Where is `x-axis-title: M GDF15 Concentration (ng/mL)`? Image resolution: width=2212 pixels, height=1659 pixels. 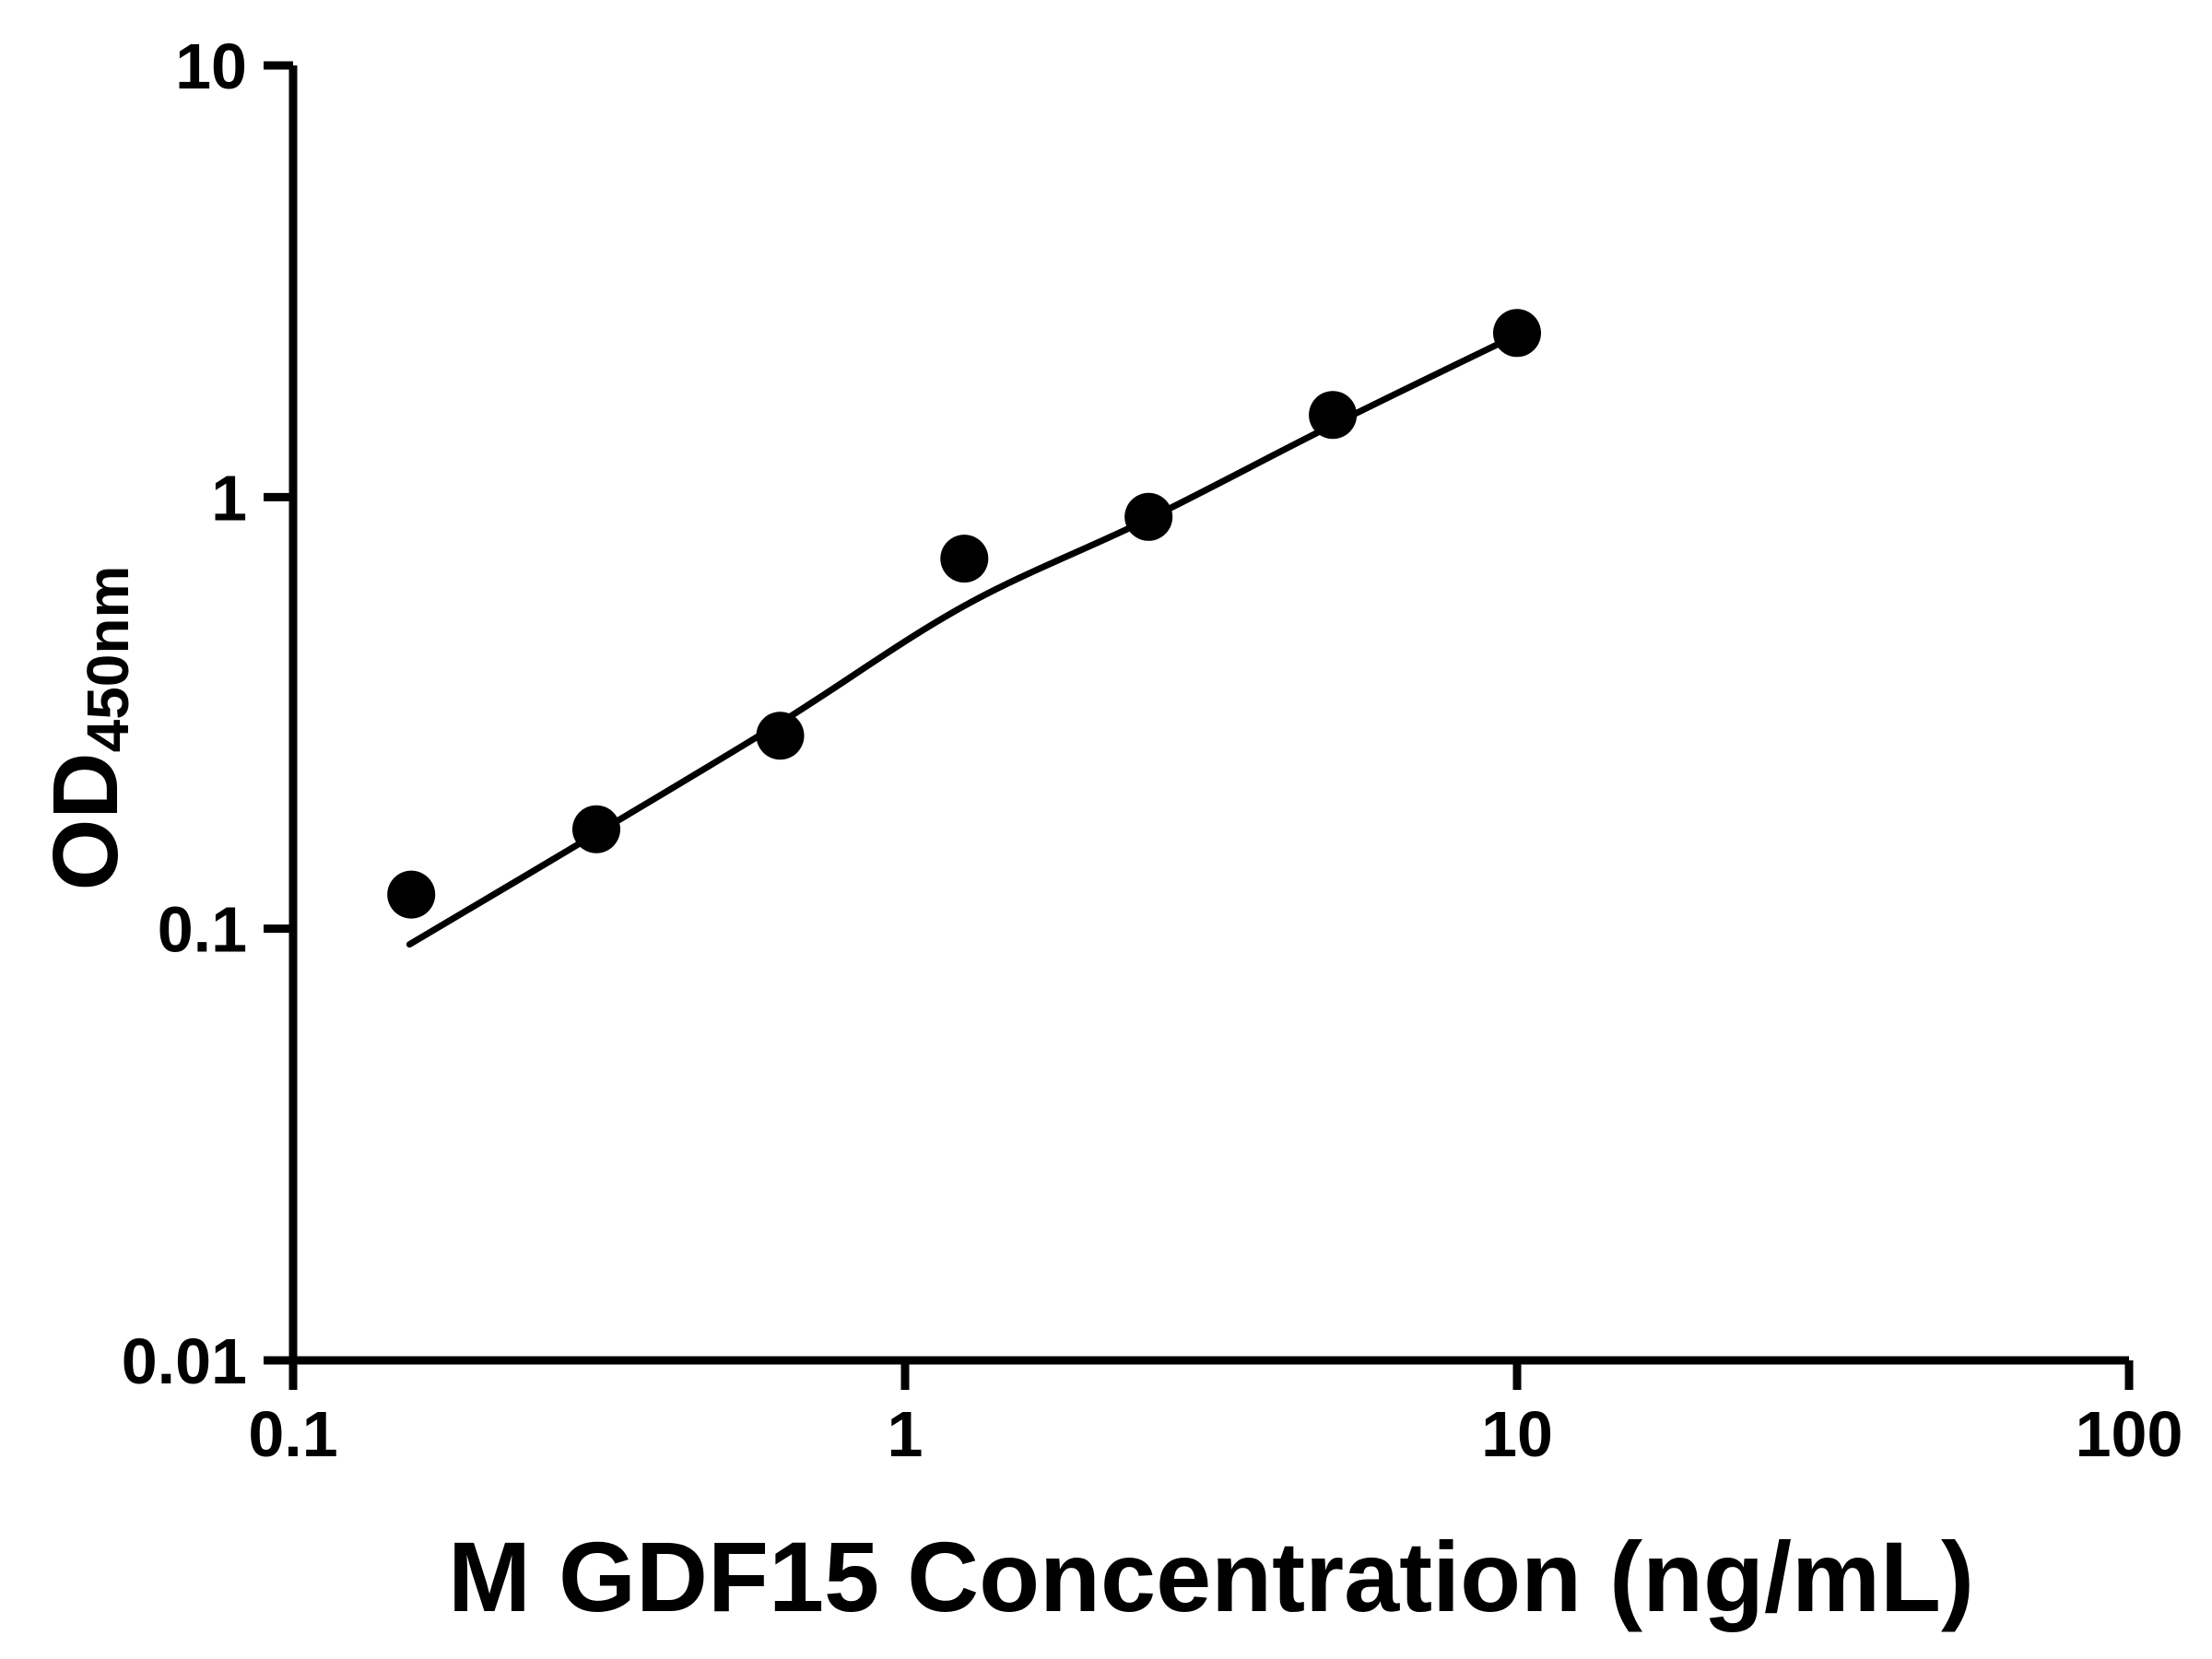
x-axis-title: M GDF15 Concentration (ng/mL) is located at coordinates (1211, 1576).